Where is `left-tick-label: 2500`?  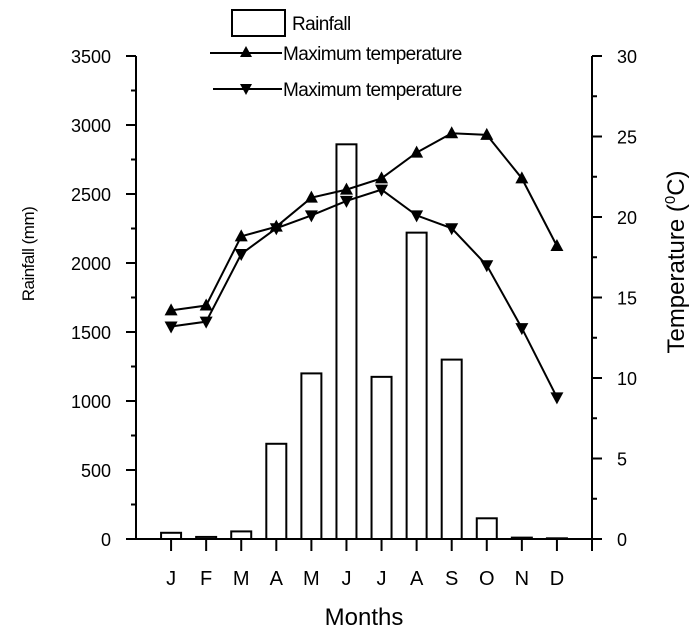 left-tick-label: 2500 is located at coordinates (91, 195).